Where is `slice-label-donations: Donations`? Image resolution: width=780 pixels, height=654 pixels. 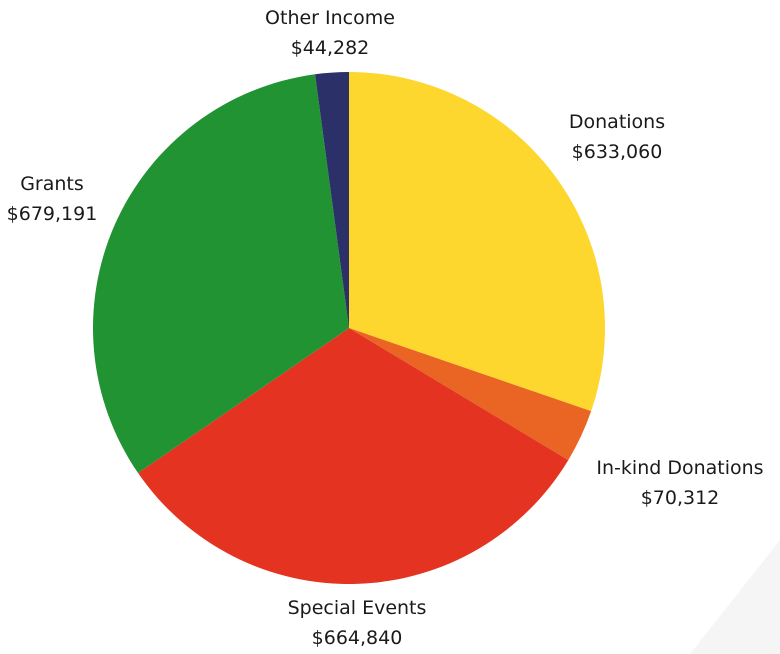 slice-label-donations: Donations is located at coordinates (617, 122).